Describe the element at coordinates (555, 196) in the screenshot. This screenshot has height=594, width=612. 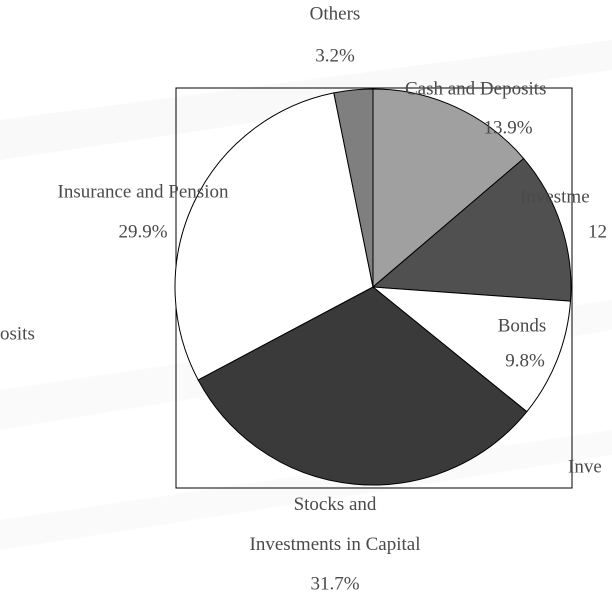
I see `slice-label: Investme` at that location.